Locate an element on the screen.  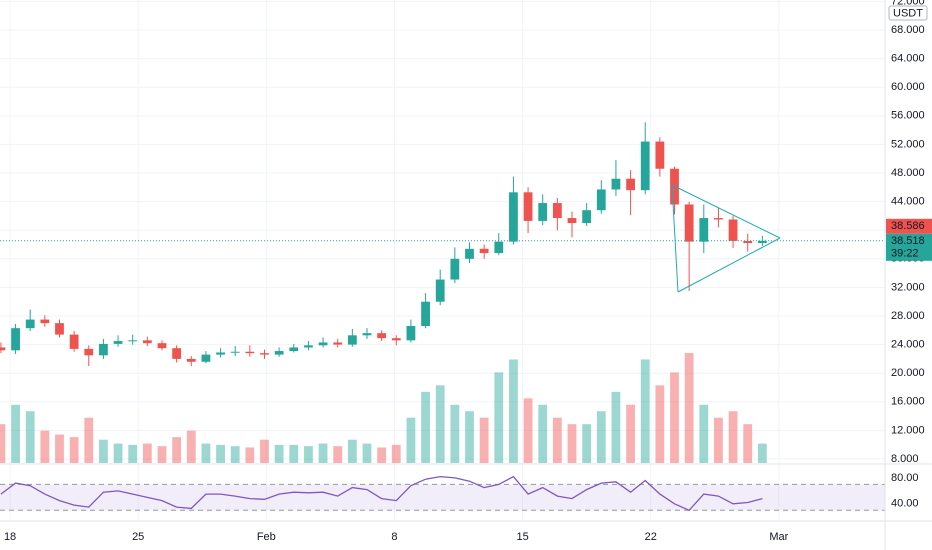
mark-price-badge is located at coordinates (909, 226).